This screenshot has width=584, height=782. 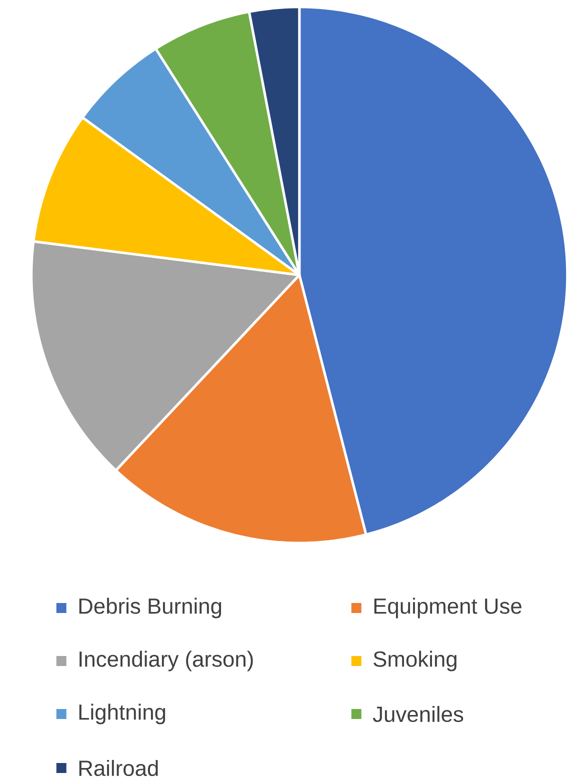 I want to click on legend-label: Incendiary (arson), so click(x=166, y=661).